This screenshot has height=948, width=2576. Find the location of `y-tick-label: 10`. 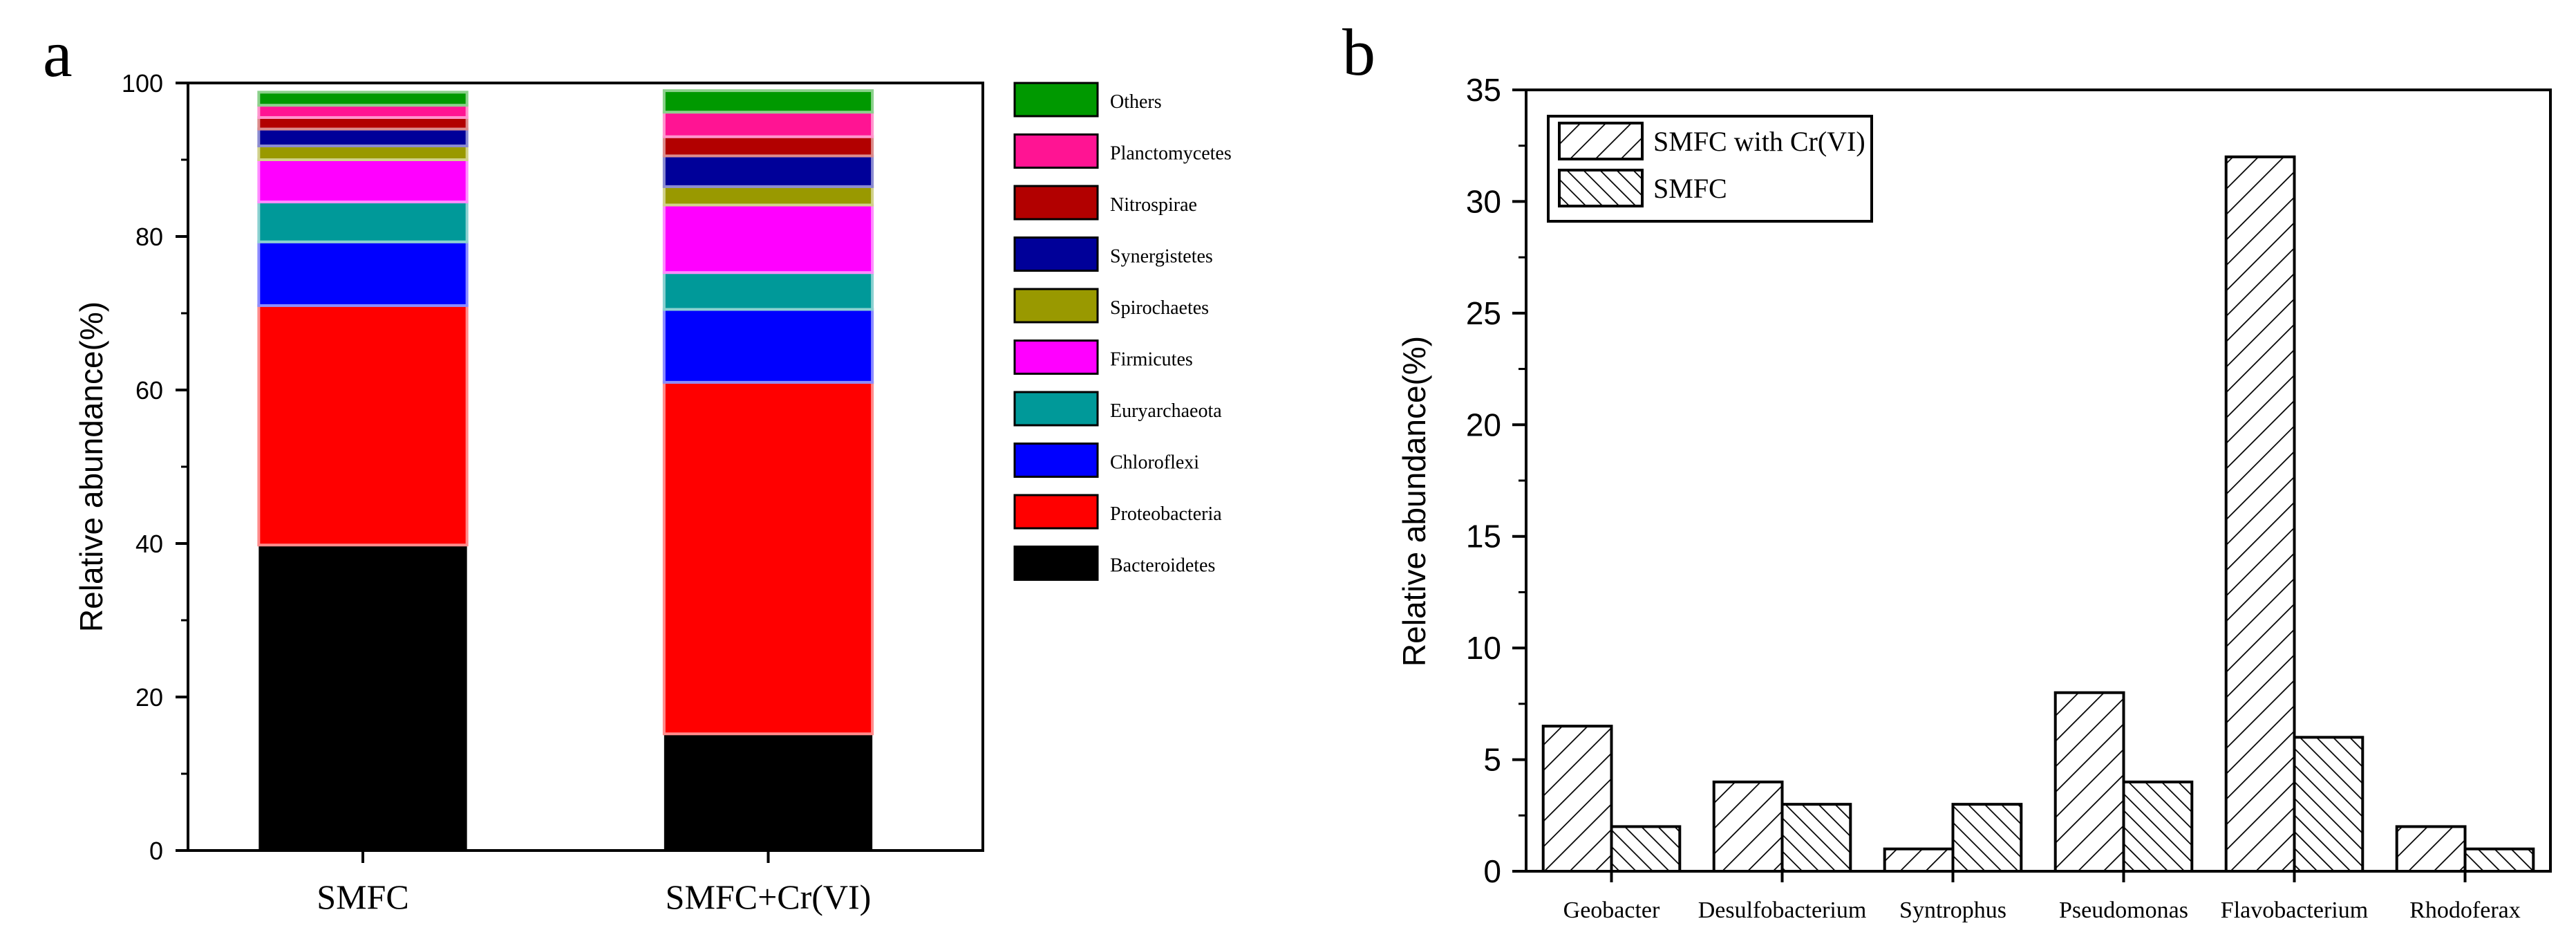

y-tick-label: 10 is located at coordinates (1483, 648).